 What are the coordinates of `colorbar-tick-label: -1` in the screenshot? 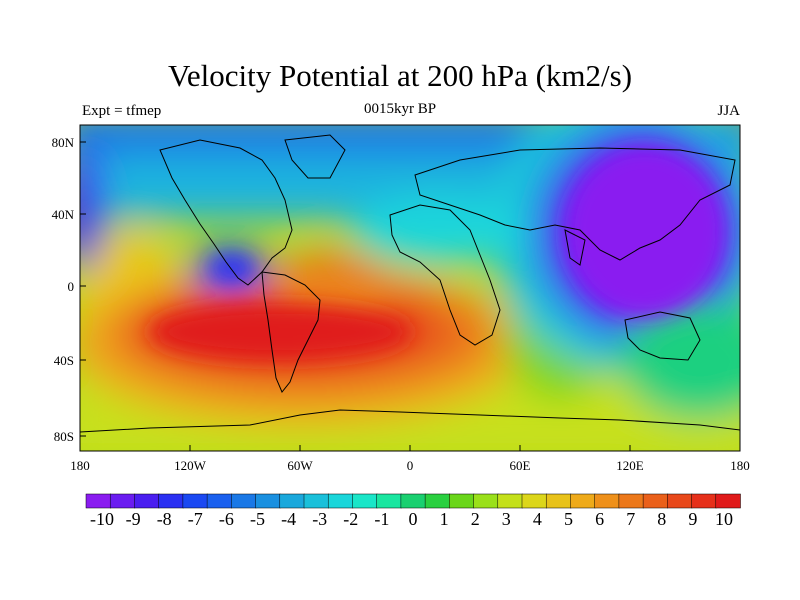 It's located at (381, 519).